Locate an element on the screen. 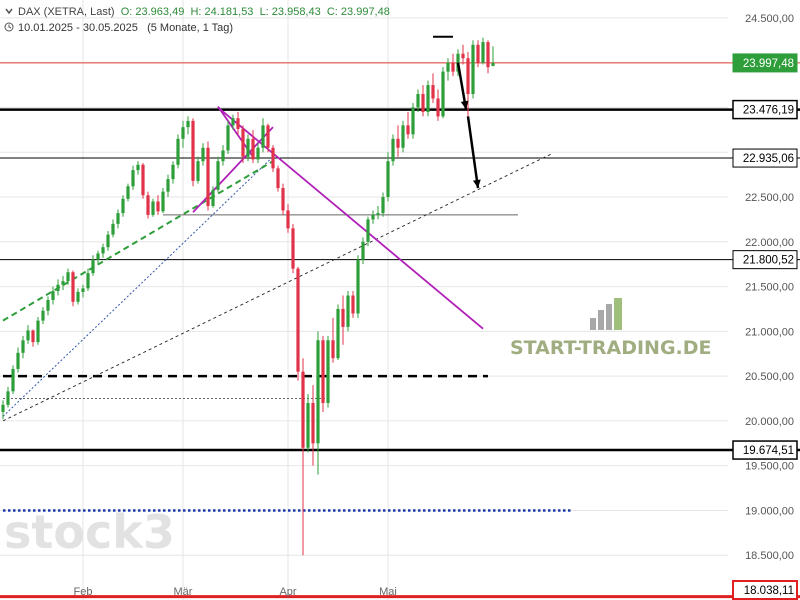 The width and height of the screenshot is (800, 600). y-tick-label: 19.500,00 is located at coordinates (769, 467).